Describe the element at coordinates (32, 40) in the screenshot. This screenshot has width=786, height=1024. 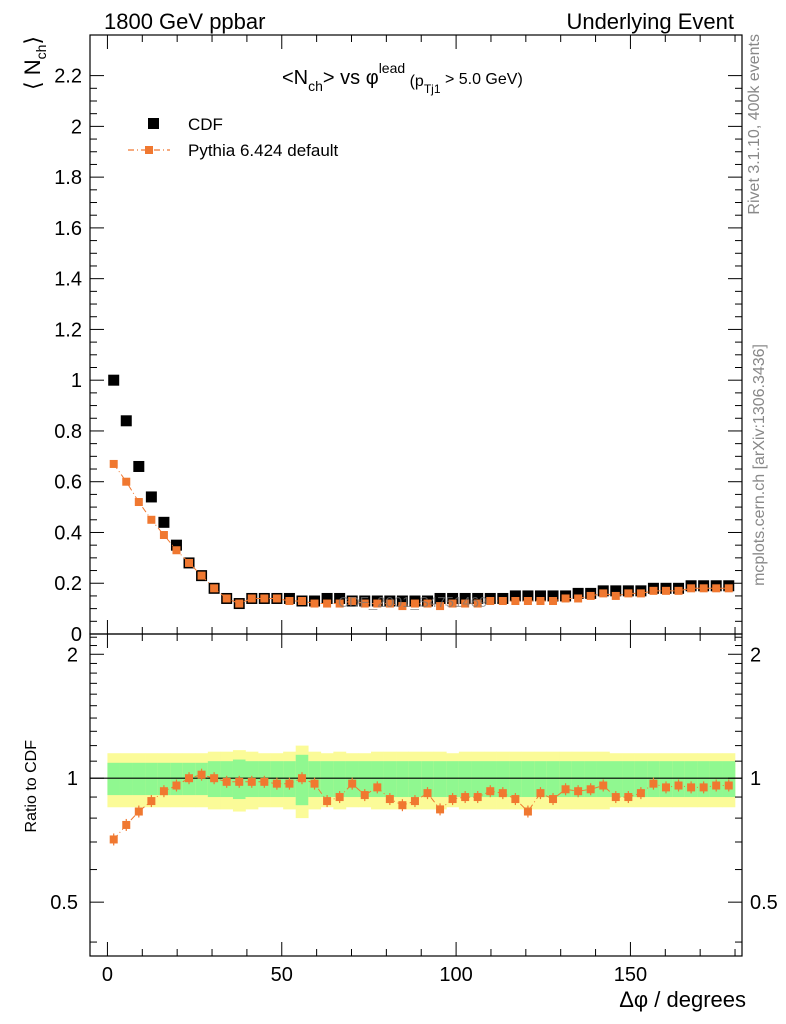
I see `ylabel-close: ⟩` at that location.